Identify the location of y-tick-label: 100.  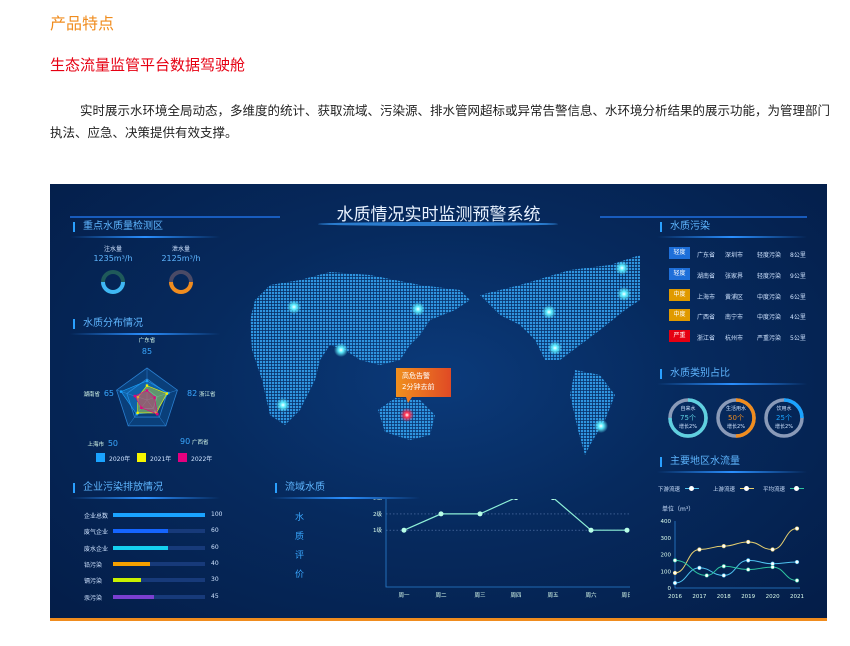
(666, 572).